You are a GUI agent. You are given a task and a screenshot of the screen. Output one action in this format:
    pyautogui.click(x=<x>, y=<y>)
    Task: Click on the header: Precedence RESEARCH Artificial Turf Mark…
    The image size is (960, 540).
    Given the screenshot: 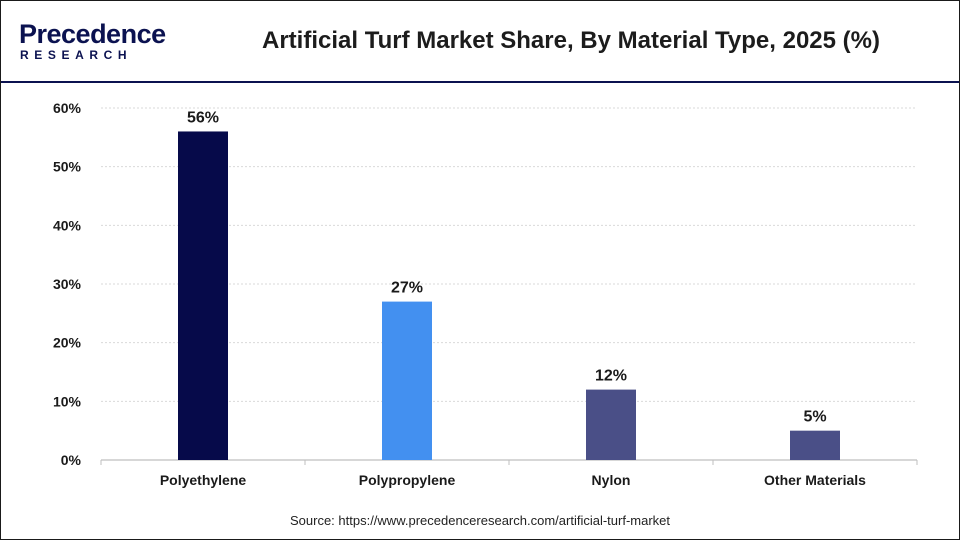 What is the action you would take?
    pyautogui.click(x=480, y=41)
    